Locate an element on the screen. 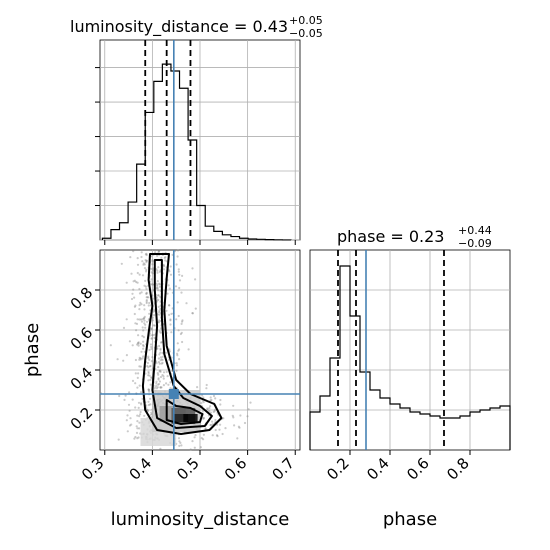 This screenshot has height=550, width=550. x-tick-label: 0.4 is located at coordinates (141, 469).